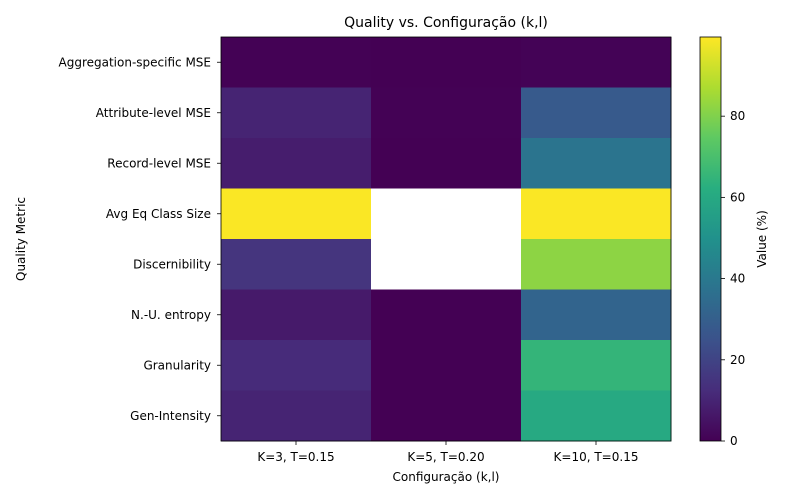 The image size is (800, 504). What do you see at coordinates (710, 239) in the screenshot?
I see `colorbar` at bounding box center [710, 239].